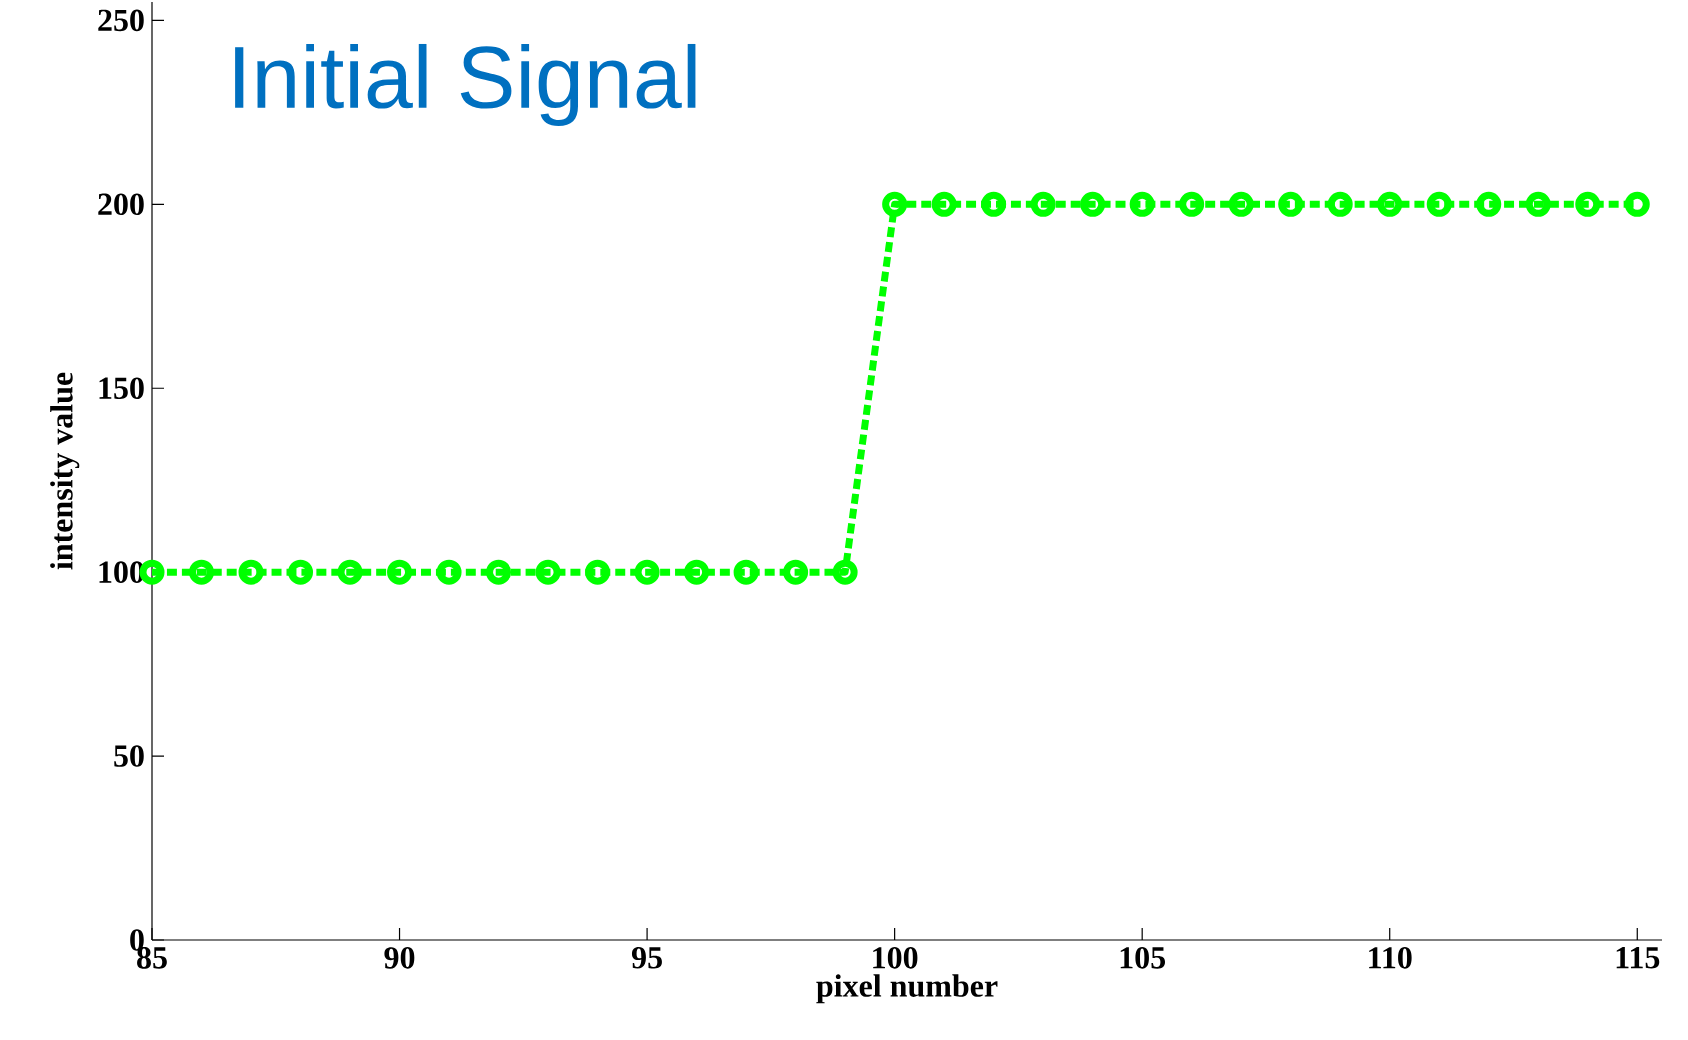 This screenshot has width=1688, height=1040. What do you see at coordinates (907, 989) in the screenshot?
I see `x-axis-title: pixel number` at bounding box center [907, 989].